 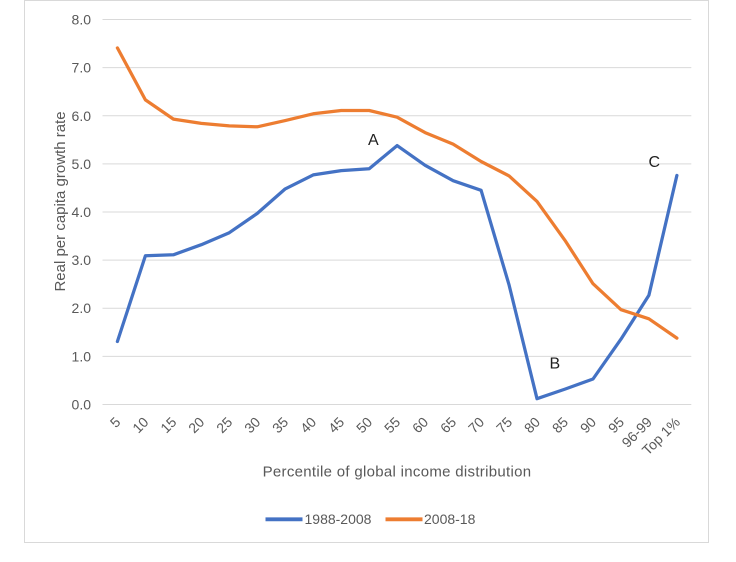 I want to click on svg-text: B, so click(x=555, y=364).